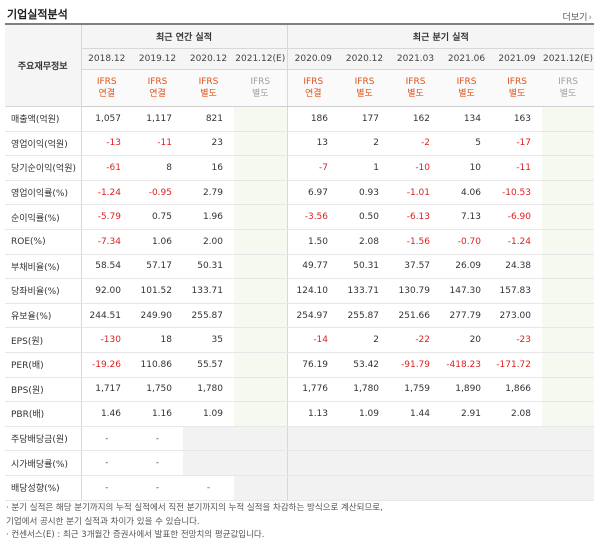  Describe the element at coordinates (106, 168) in the screenshot. I see `annual-value-cell: -61` at that location.